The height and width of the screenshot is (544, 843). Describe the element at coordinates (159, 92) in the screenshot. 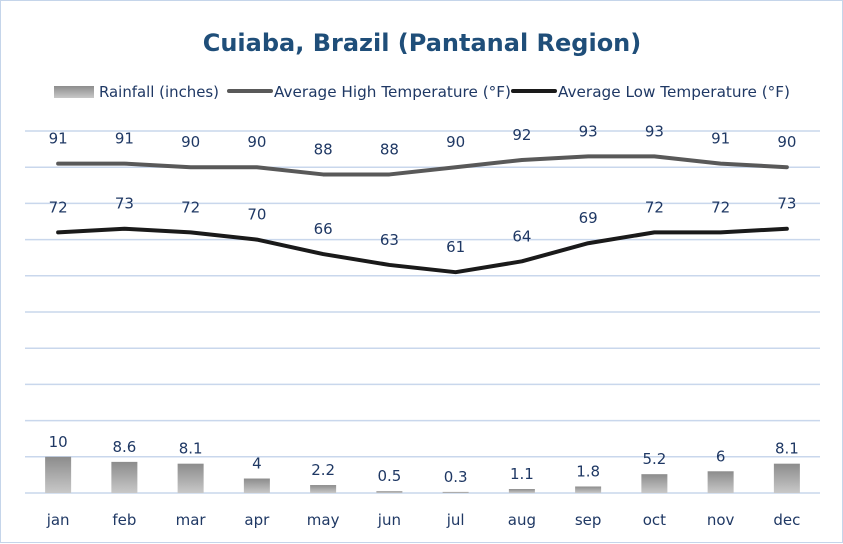

I see `legend-label: Rainfall (inches)` at that location.